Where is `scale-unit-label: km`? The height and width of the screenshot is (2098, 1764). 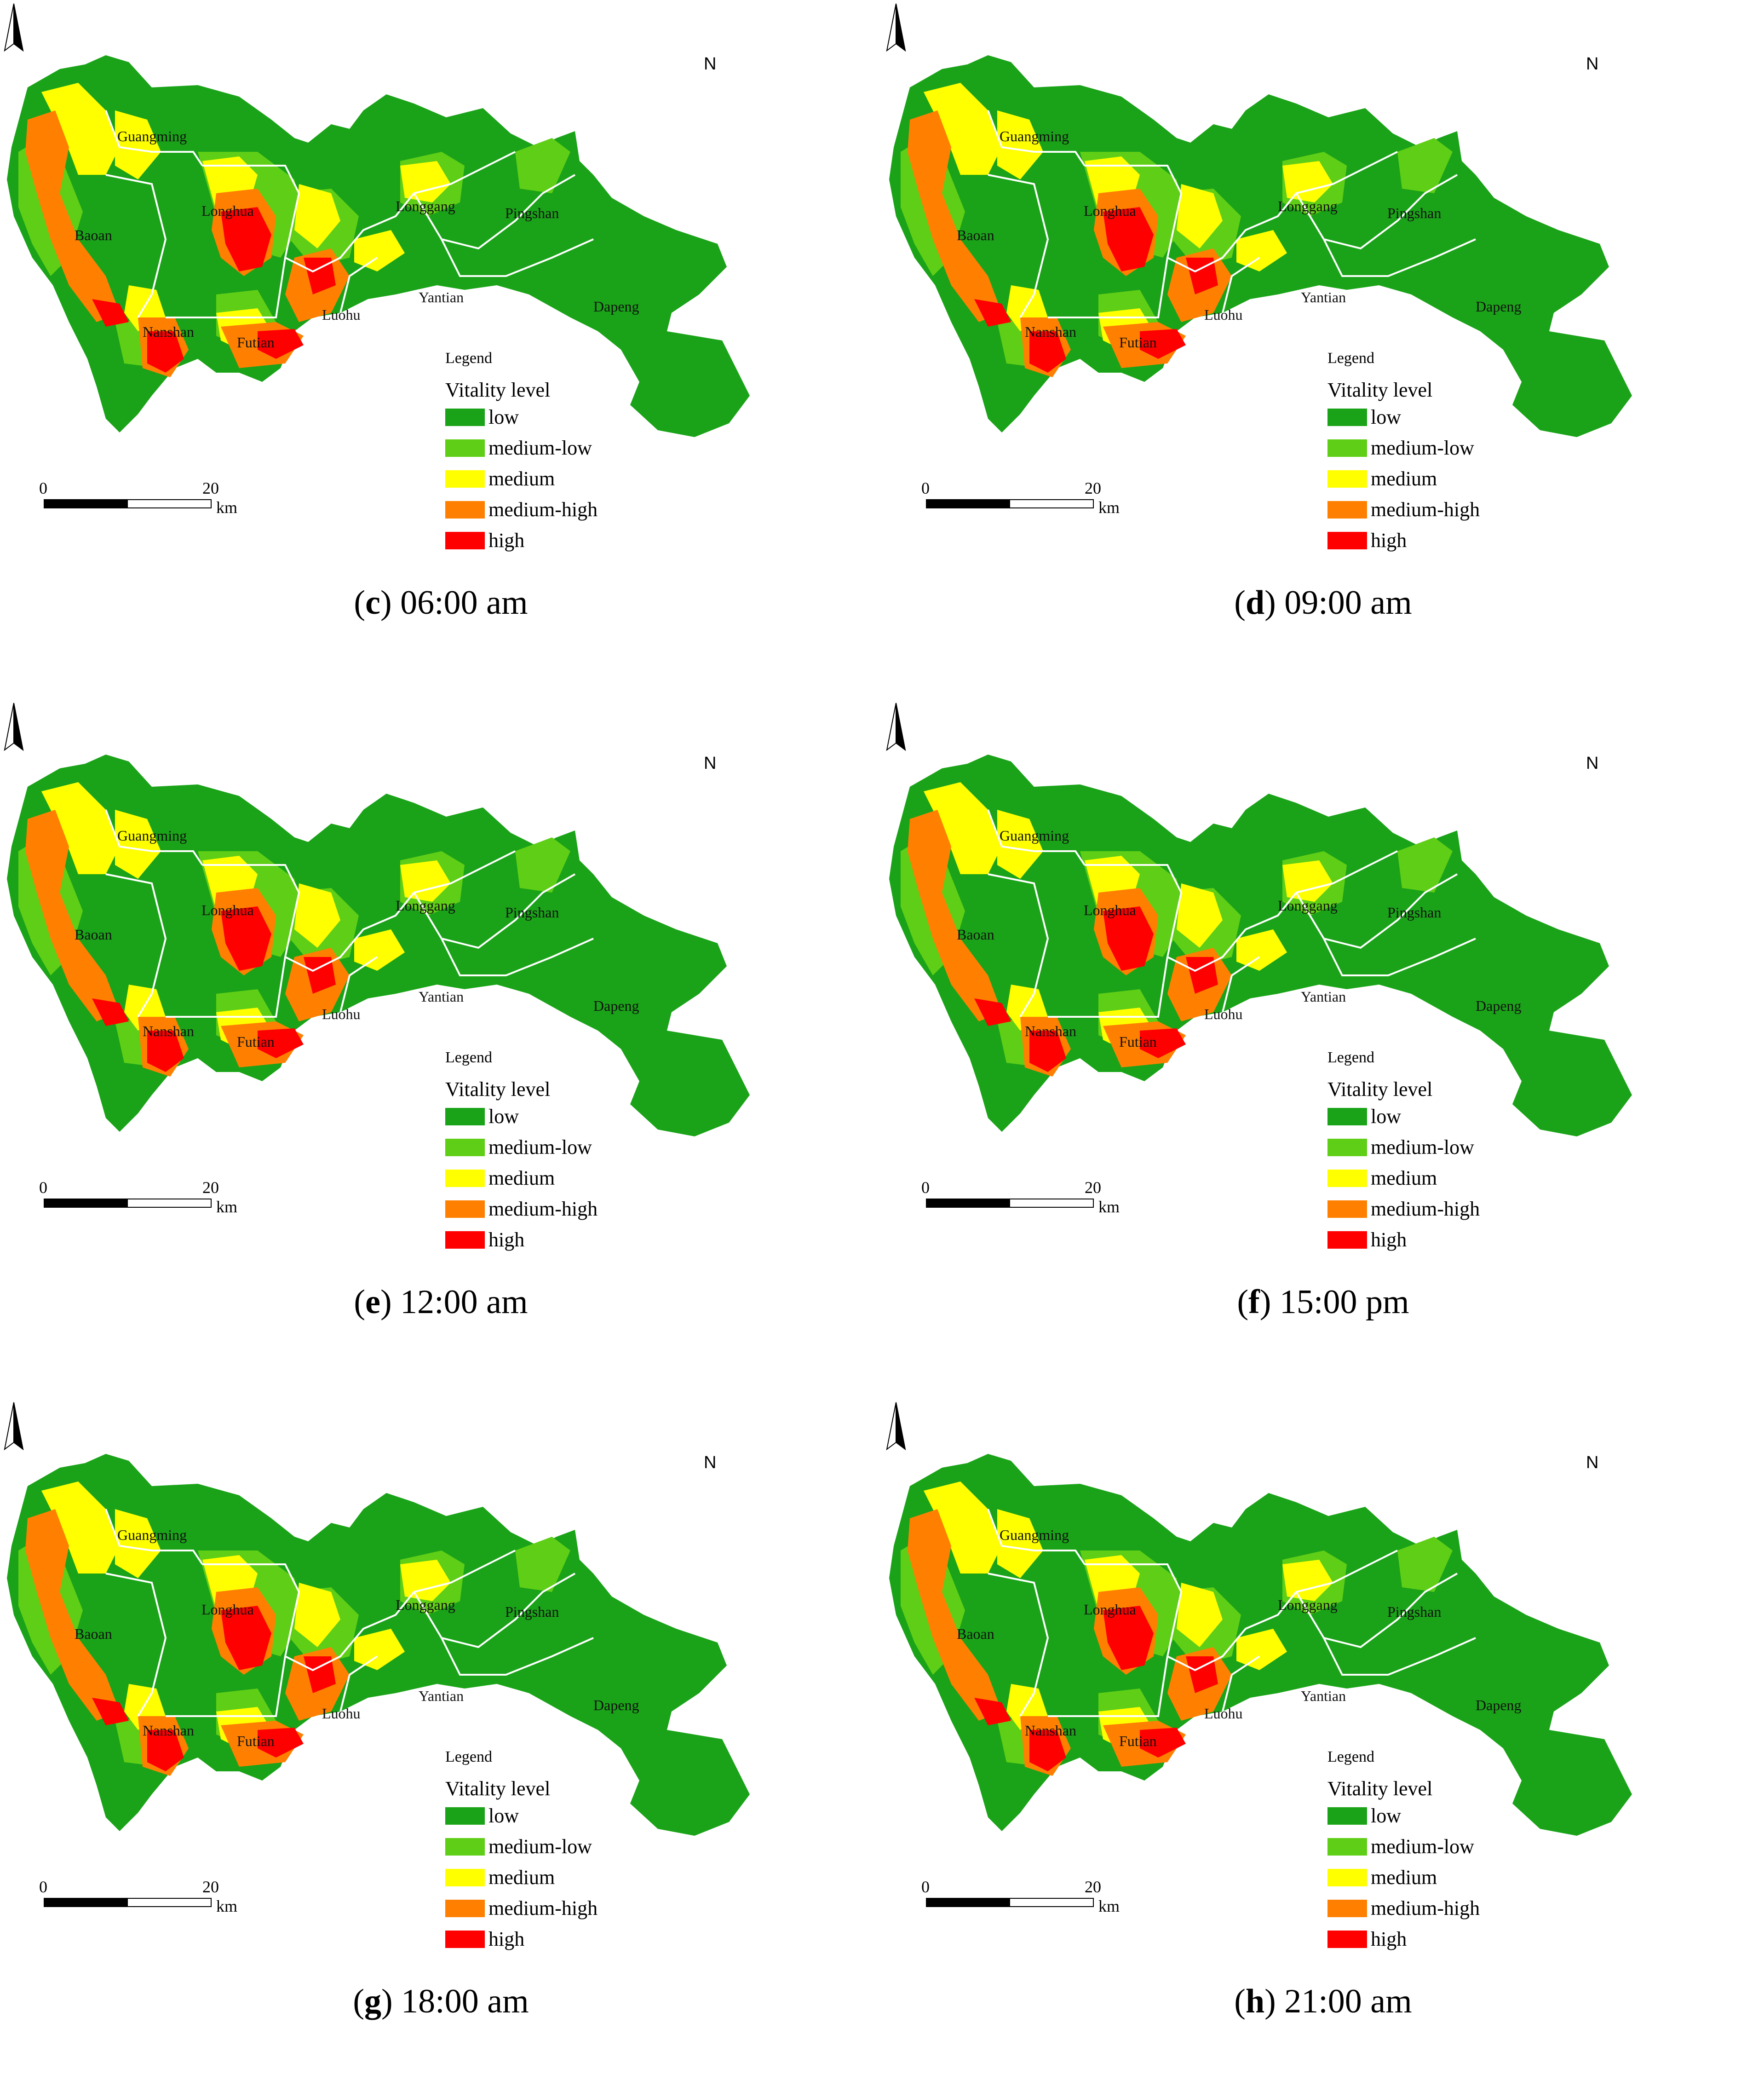
scale-unit-label: km is located at coordinates (1109, 1906).